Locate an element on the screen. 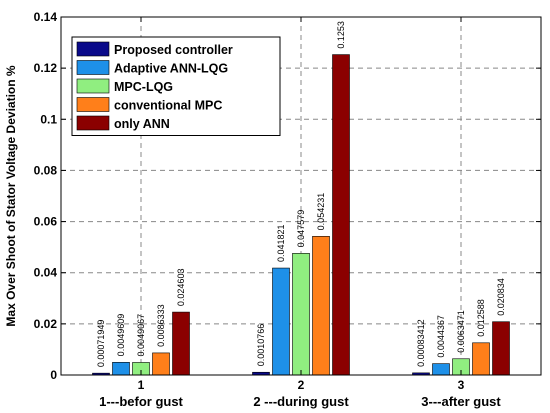 This screenshot has width=550, height=413. data-label: 0.0086333 is located at coordinates (161, 325).